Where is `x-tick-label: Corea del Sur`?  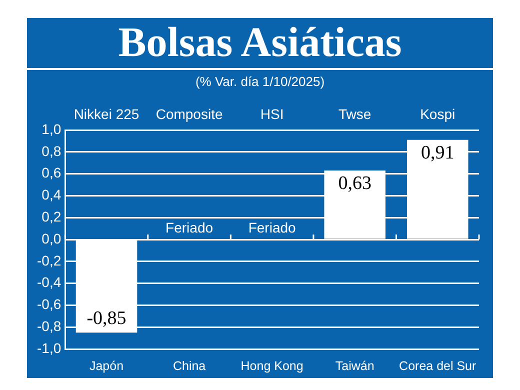 x-tick-label: Corea del Sur is located at coordinates (437, 365).